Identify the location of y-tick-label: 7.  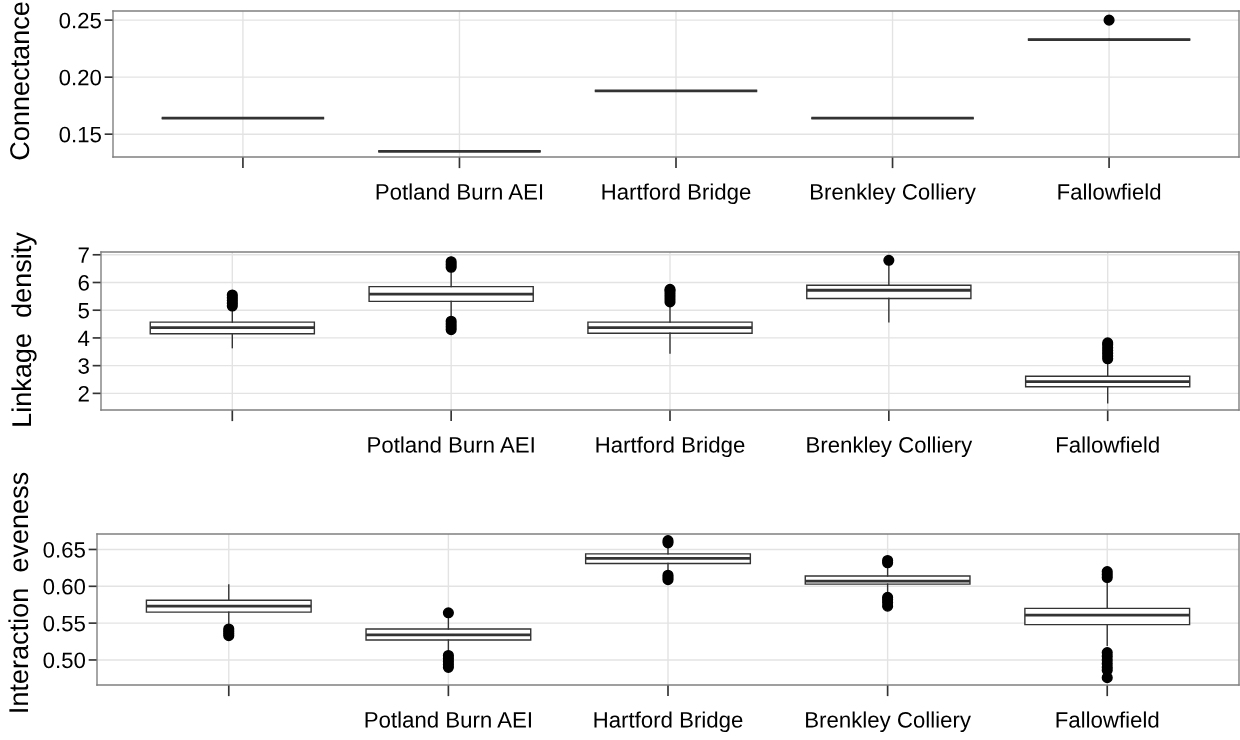
(83, 255).